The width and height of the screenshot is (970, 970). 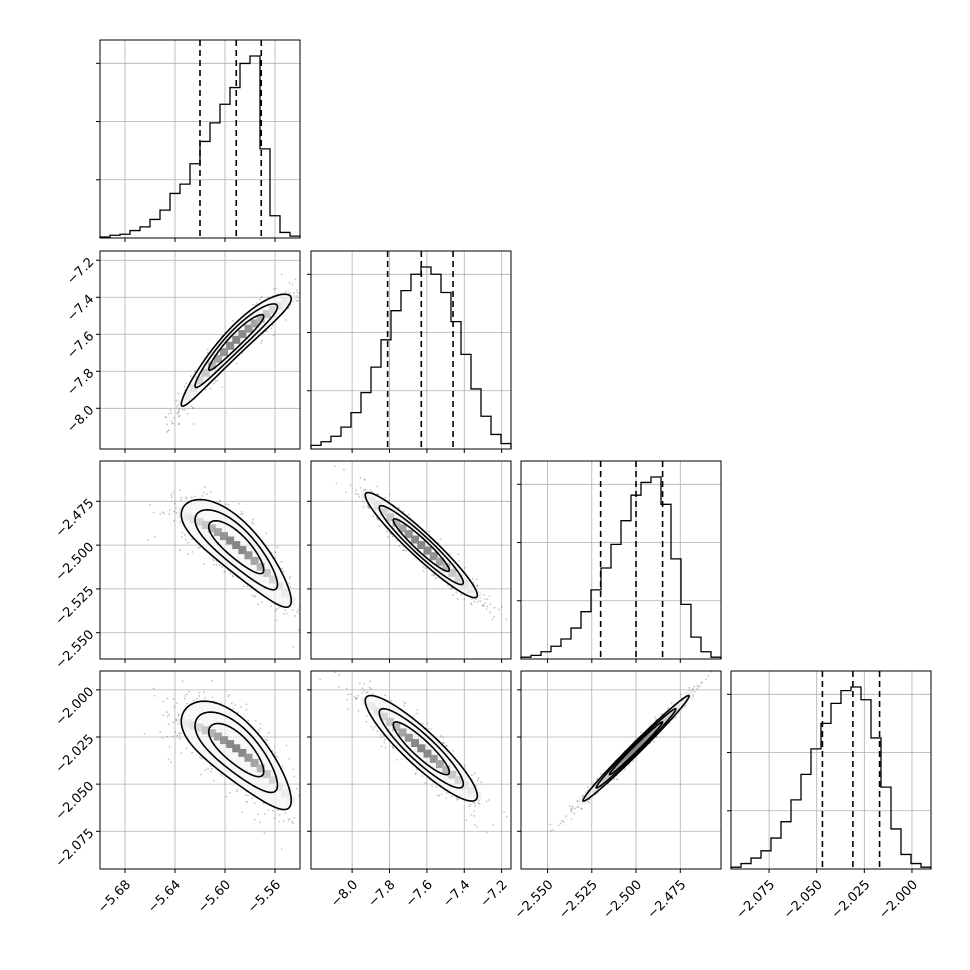 What do you see at coordinates (419, 541) in the screenshot?
I see `scatter-layer` at bounding box center [419, 541].